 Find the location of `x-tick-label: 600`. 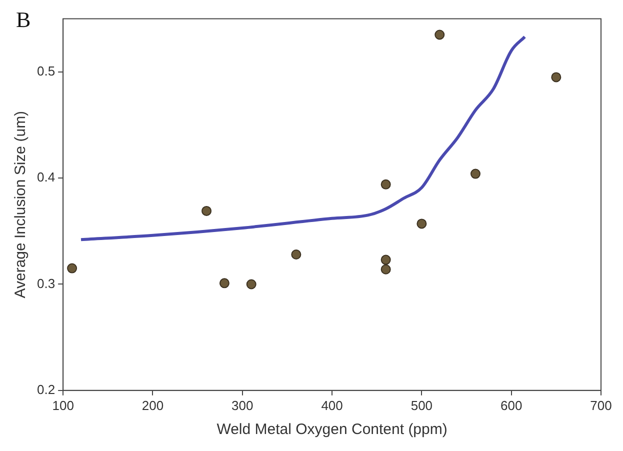

x-tick-label: 600 is located at coordinates (511, 405).